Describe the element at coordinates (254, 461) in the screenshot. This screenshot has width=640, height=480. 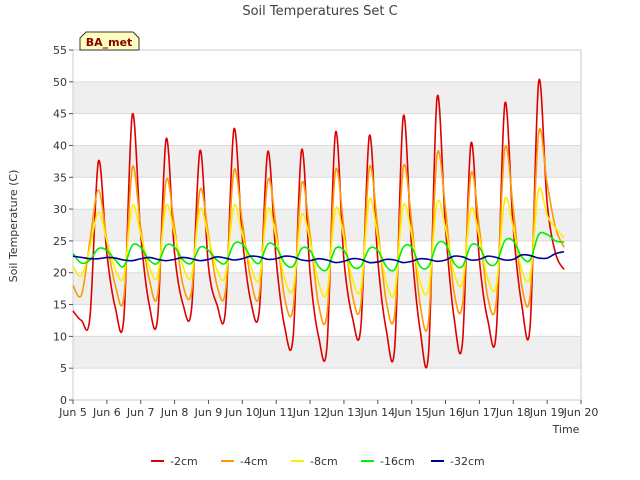
I see `legend-label: -4cm` at that location.